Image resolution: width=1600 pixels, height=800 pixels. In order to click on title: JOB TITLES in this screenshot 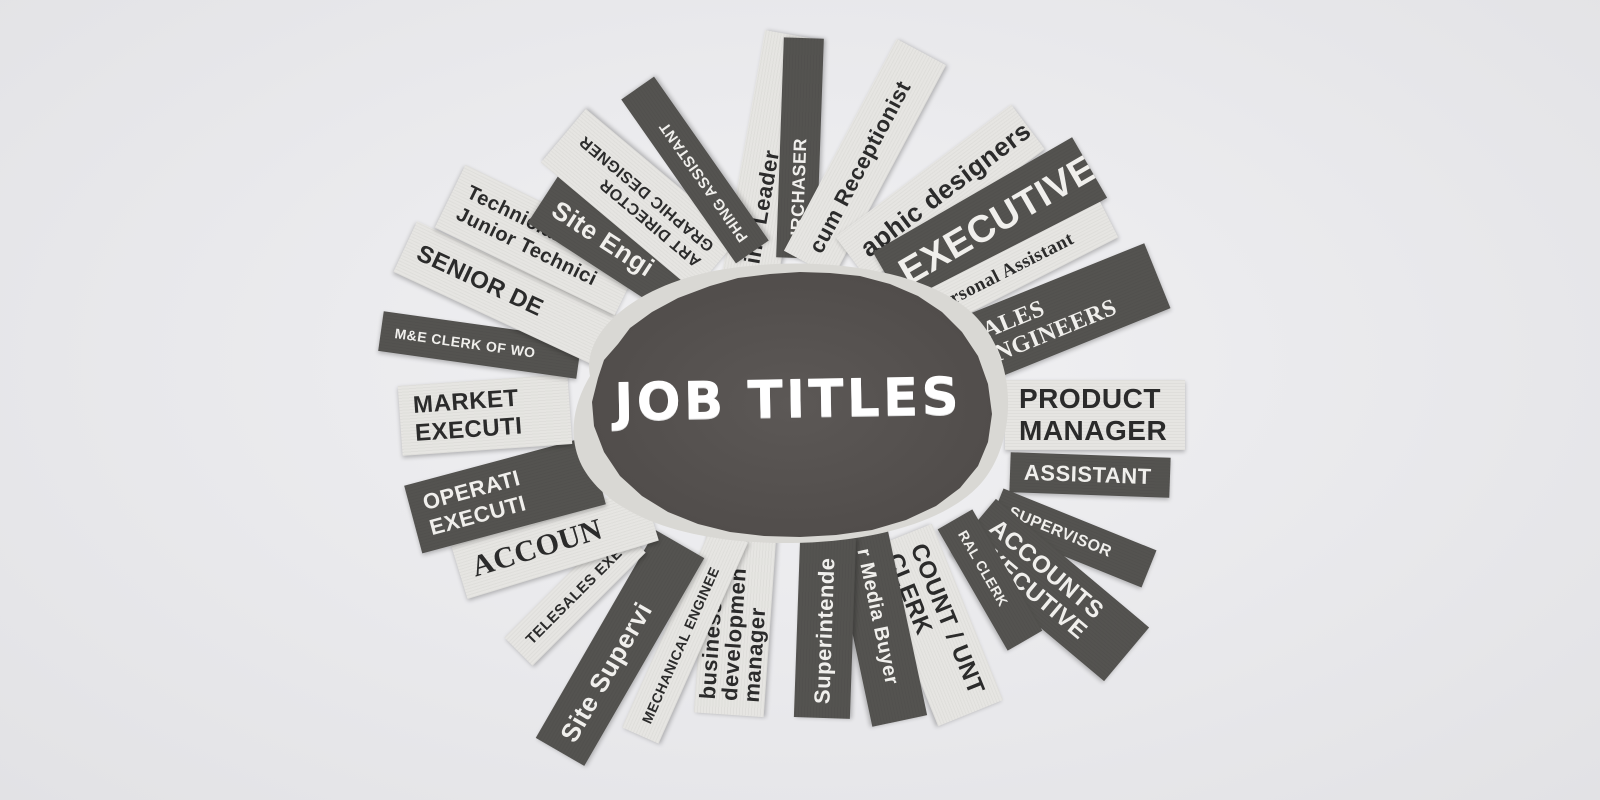, I will do `click(788, 400)`.